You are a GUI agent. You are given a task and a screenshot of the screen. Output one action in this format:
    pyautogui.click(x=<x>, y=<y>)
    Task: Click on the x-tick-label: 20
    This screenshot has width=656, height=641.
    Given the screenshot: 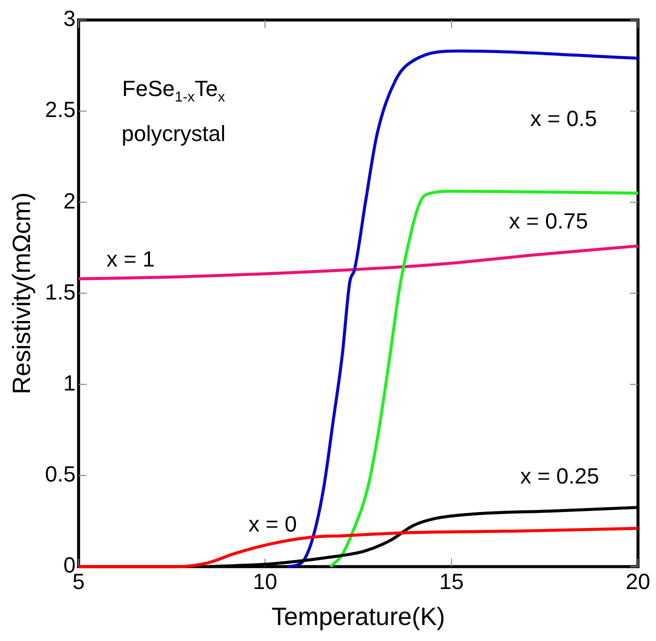 What is the action you would take?
    pyautogui.click(x=638, y=581)
    